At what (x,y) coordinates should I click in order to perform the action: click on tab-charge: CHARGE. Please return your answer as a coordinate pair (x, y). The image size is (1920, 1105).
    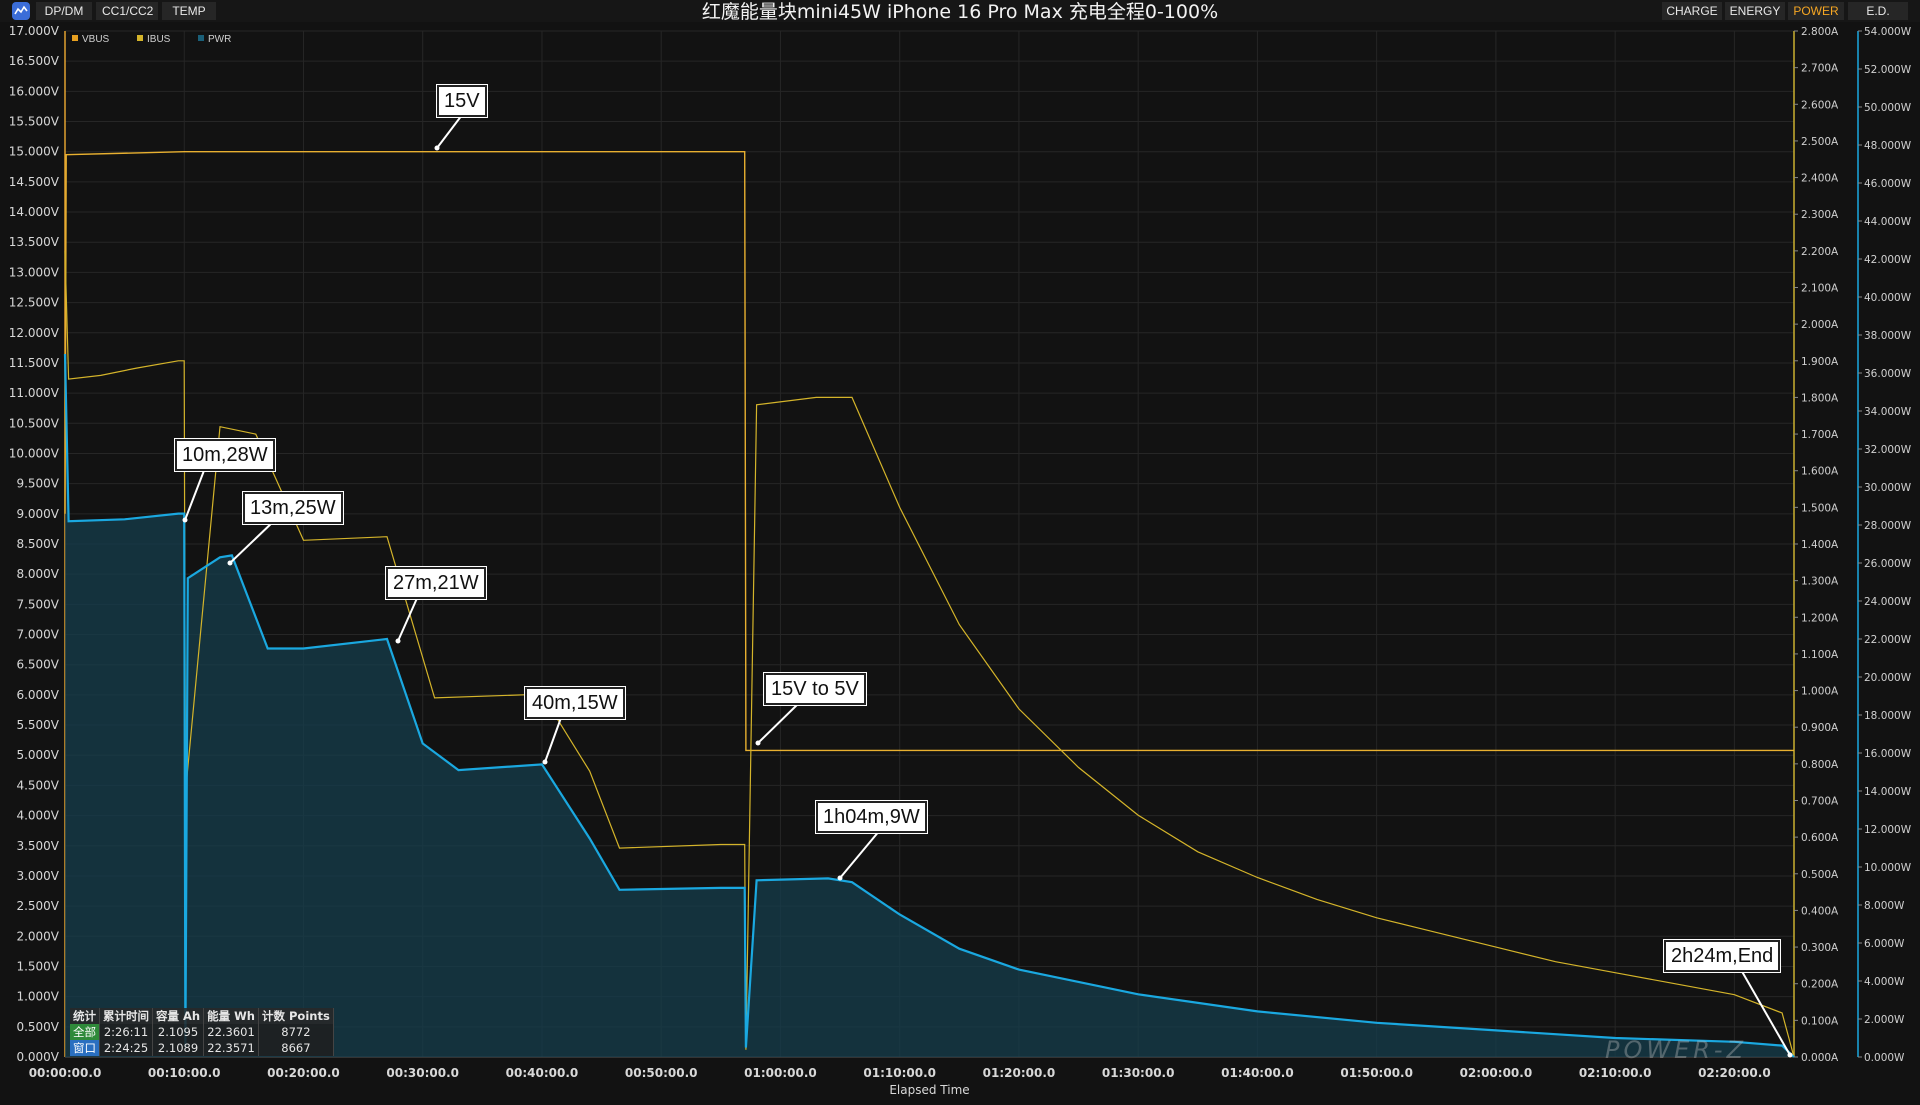
    Looking at the image, I should click on (1692, 11).